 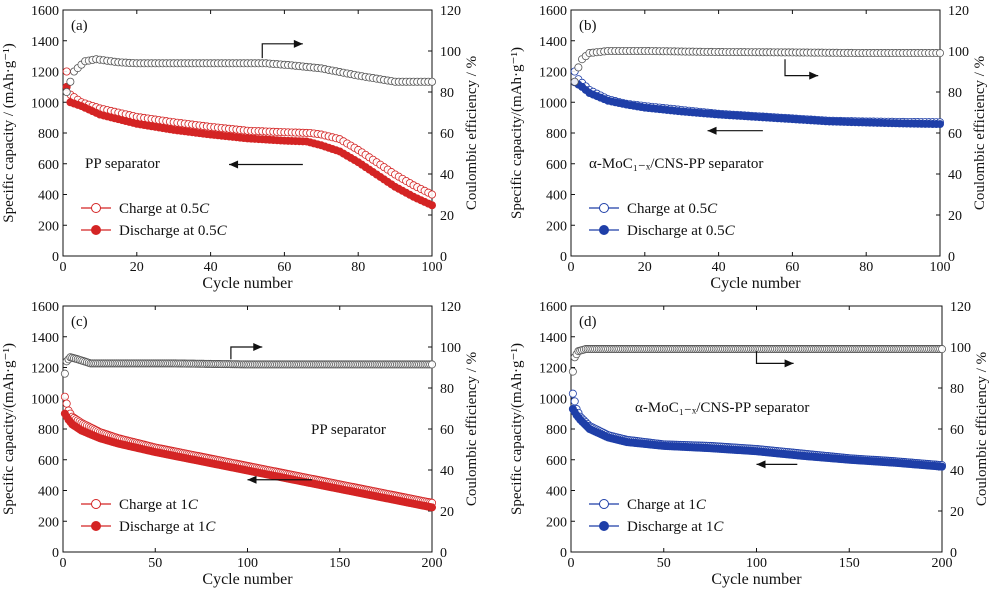 I want to click on legend-item-discharge: Discharge at 0.5C, so click(x=662, y=231).